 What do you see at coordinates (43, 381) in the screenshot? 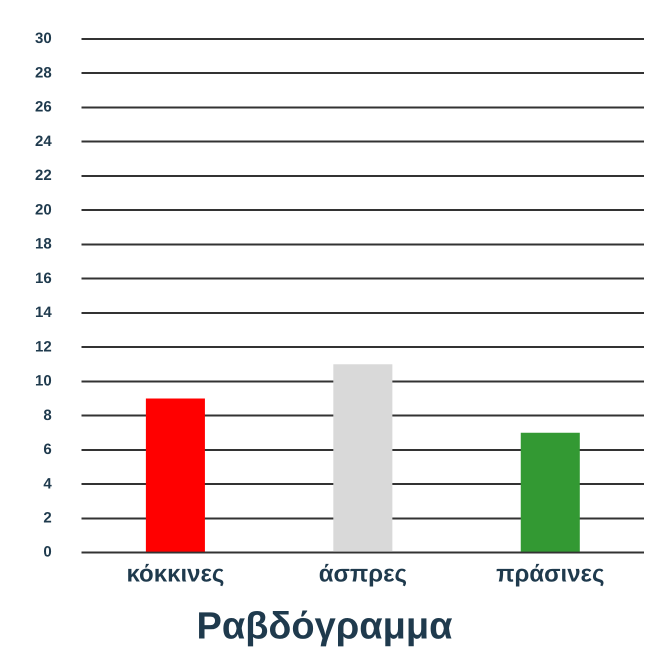
I see `y-tick-label: 10` at bounding box center [43, 381].